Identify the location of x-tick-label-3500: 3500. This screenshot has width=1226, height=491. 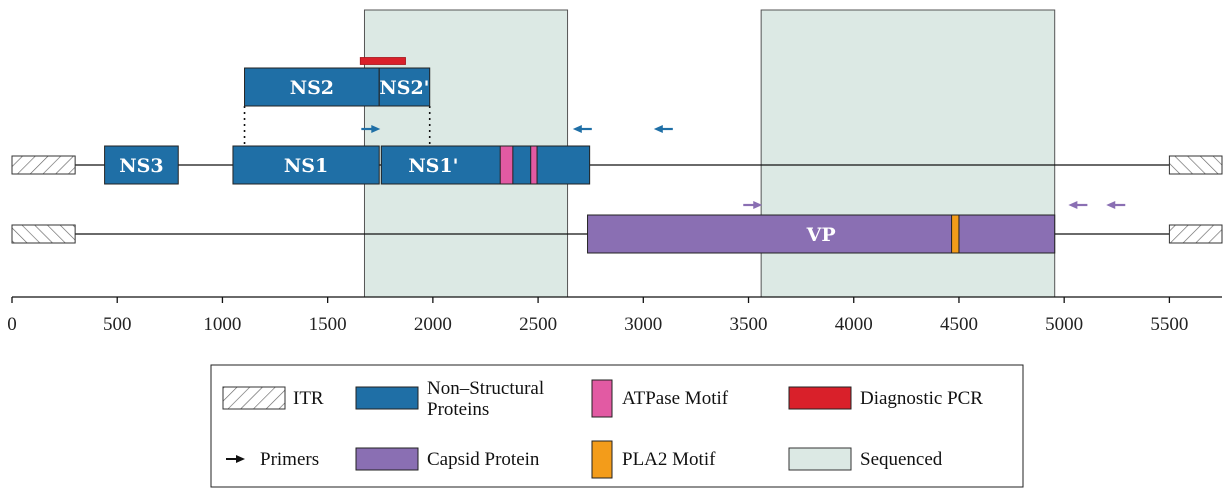
(749, 324).